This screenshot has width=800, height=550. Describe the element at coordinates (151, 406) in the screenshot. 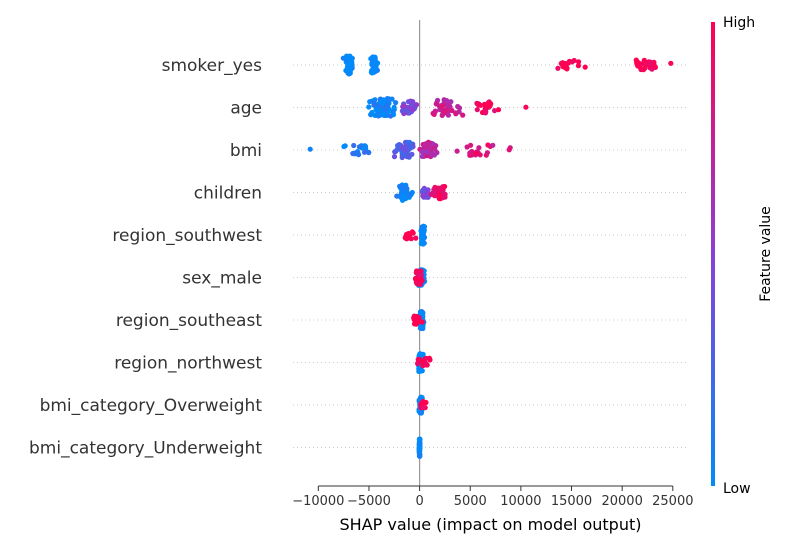

I see `feature-label: bmi_category_Overweight` at that location.